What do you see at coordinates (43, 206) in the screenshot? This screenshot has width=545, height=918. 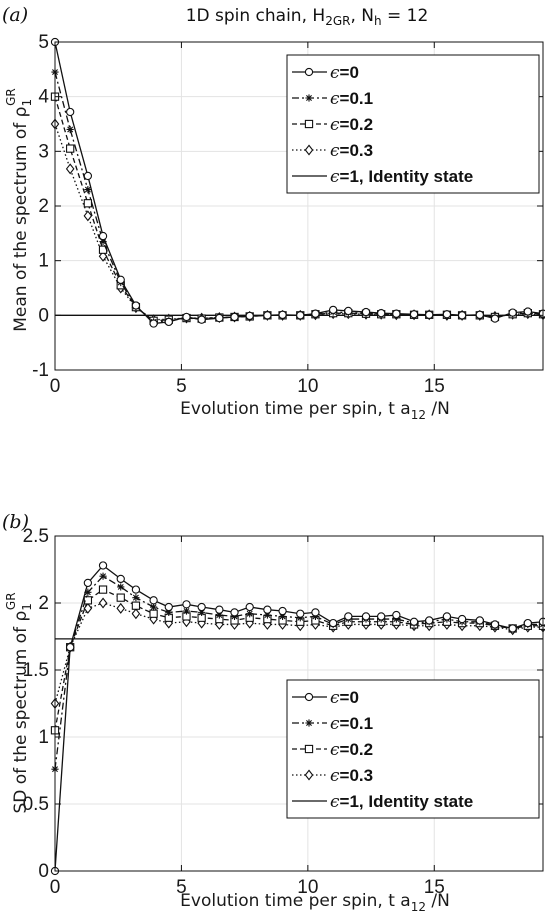 I see `panel-a-y-tick-label-3: 2` at bounding box center [43, 206].